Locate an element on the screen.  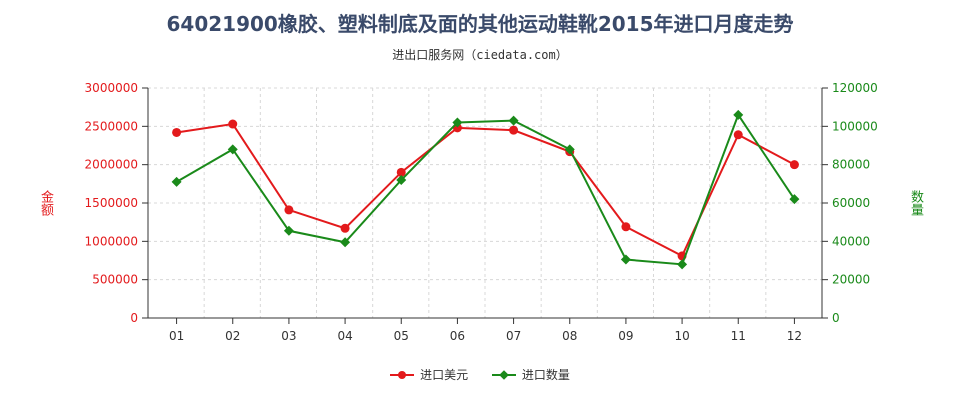
x-tick-label: 08 is located at coordinates (569, 336).